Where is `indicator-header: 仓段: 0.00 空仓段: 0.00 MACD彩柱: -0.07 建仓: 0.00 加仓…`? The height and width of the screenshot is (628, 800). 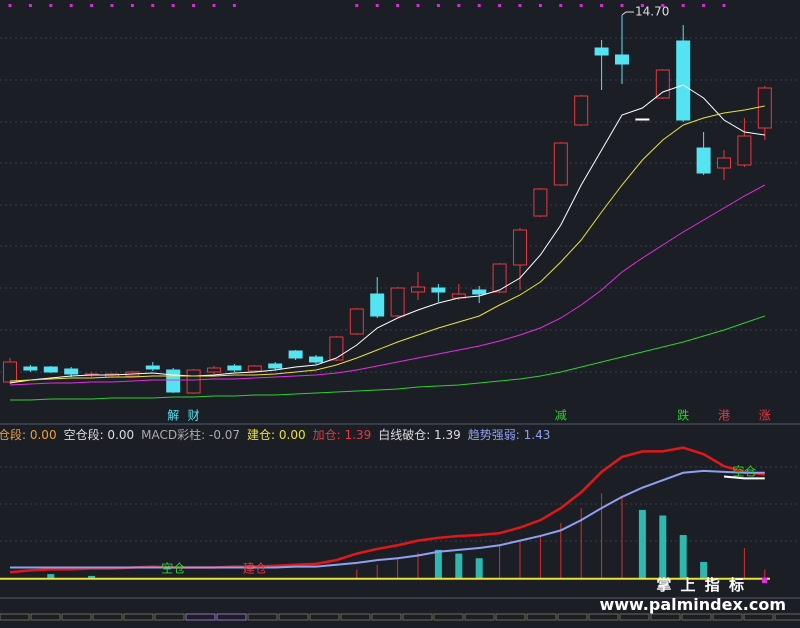
indicator-header: 仓段: 0.00 空仓段: 0.00 MACD彩柱: -0.07 建仓: 0.00 加仓… is located at coordinates (278, 434).